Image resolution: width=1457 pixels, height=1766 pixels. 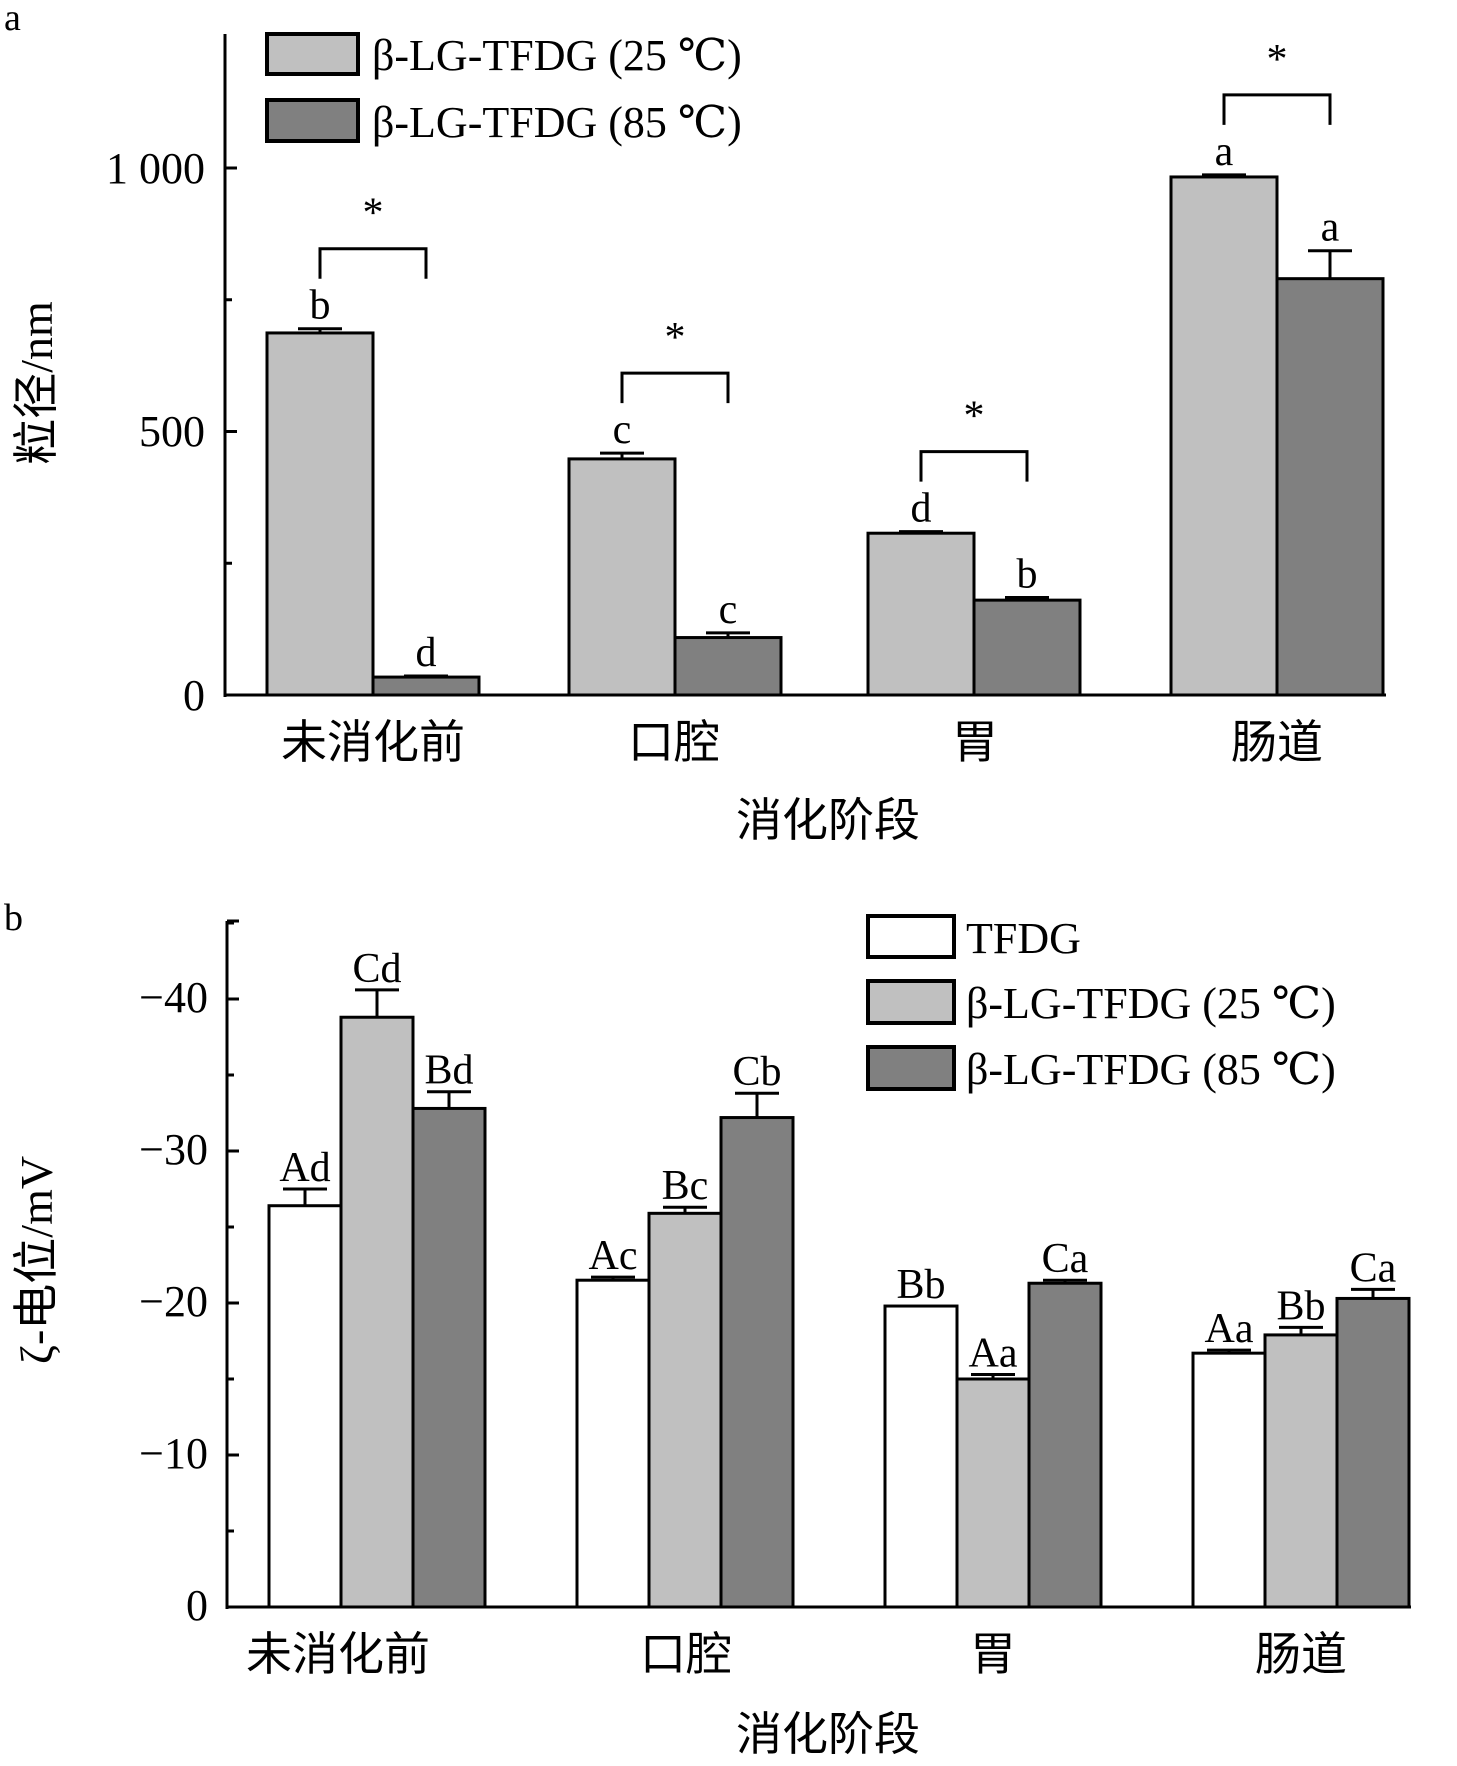 I want to click on ytick-a-0: 0, so click(x=194, y=695).